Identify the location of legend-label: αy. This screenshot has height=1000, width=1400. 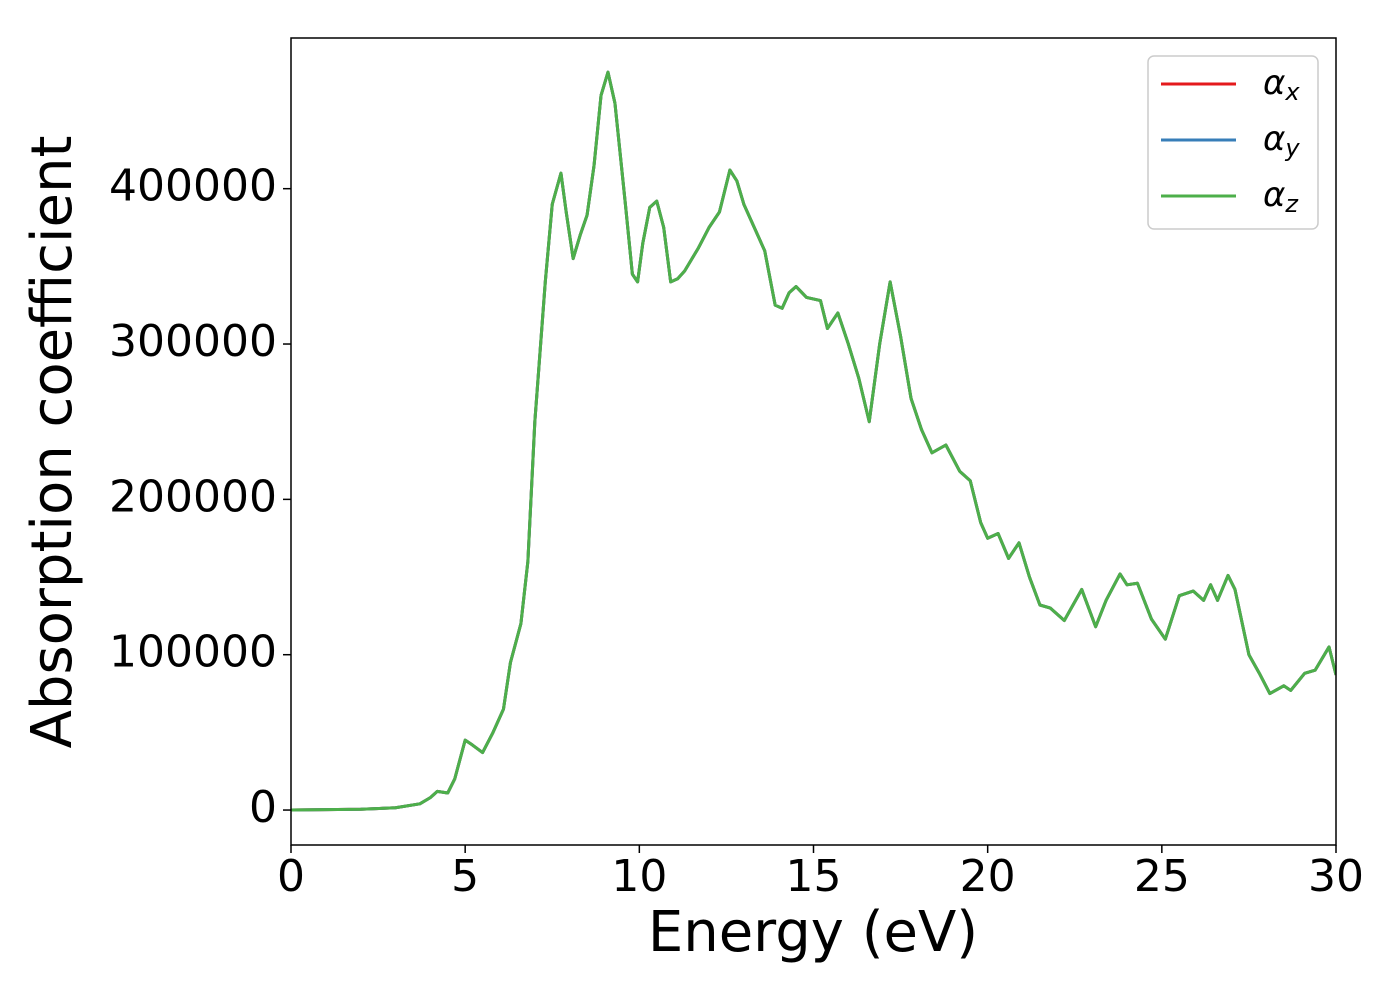
(1281, 141).